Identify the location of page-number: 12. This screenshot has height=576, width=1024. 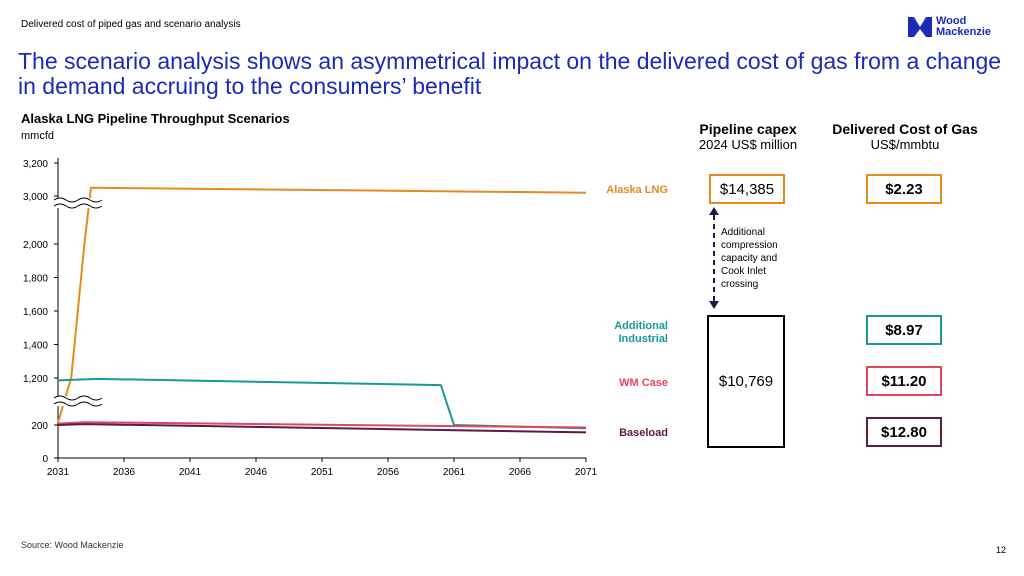
(1001, 550).